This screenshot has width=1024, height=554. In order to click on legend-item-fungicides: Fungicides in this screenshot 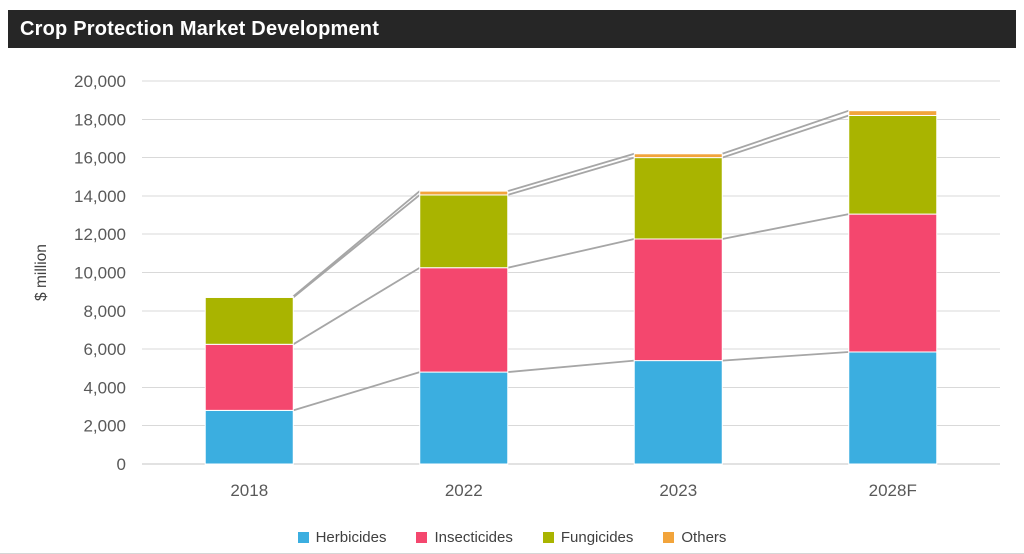, I will do `click(588, 537)`.